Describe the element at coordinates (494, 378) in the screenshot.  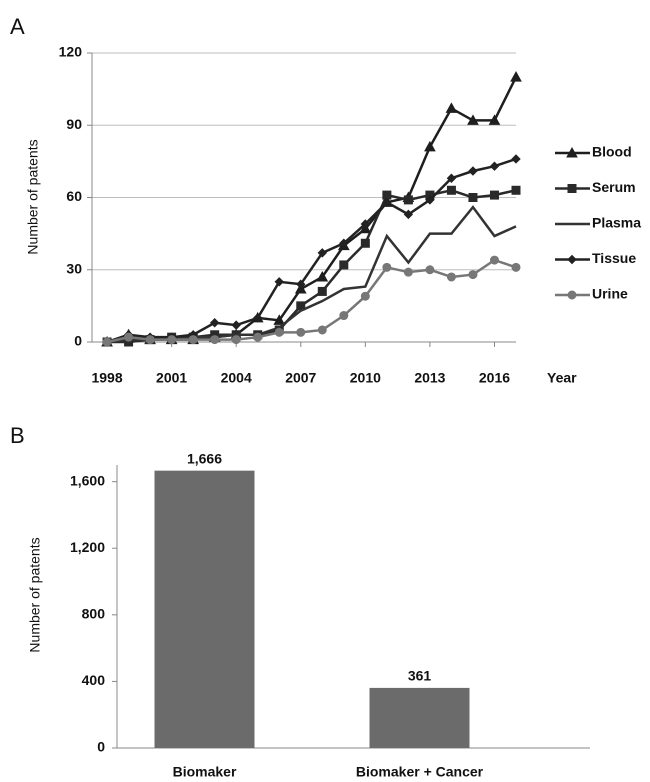
I see `x-tick-label: 2016` at that location.